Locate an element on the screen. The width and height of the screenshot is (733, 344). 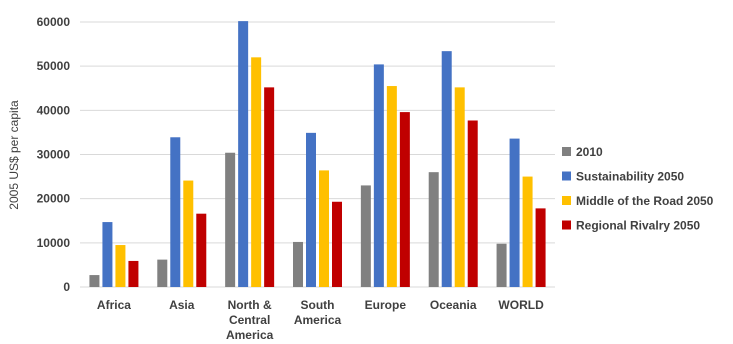
x-category-label: Asia is located at coordinates (182, 305).